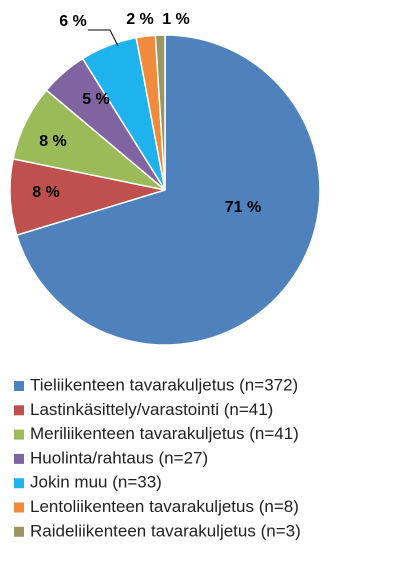 This screenshot has height=573, width=401. What do you see at coordinates (243, 207) in the screenshot?
I see `data-label: 71 %` at bounding box center [243, 207].